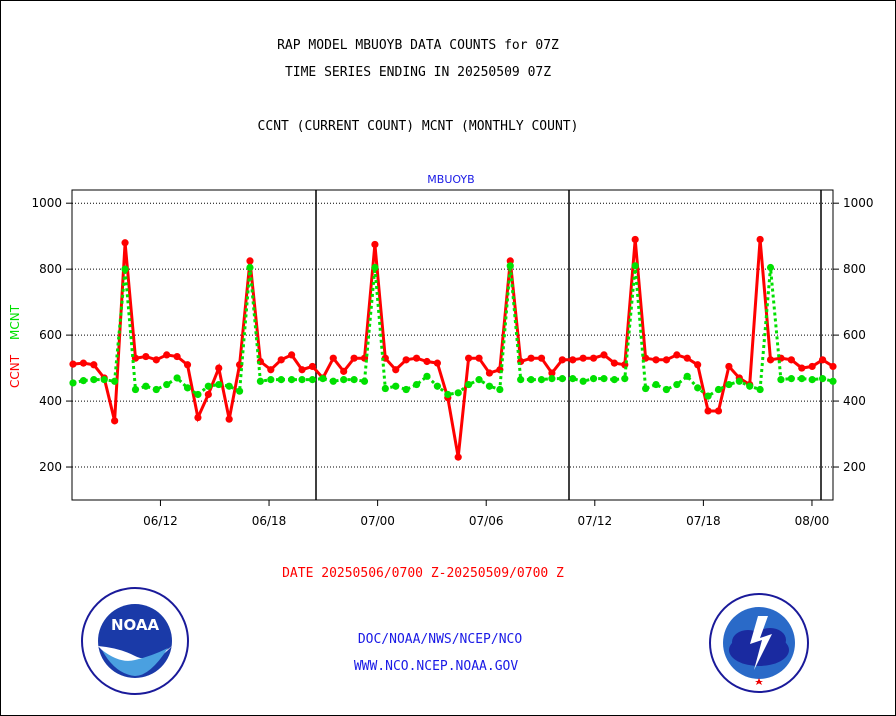  Describe the element at coordinates (50, 335) in the screenshot. I see `y-tick-label-left: 600` at that location.